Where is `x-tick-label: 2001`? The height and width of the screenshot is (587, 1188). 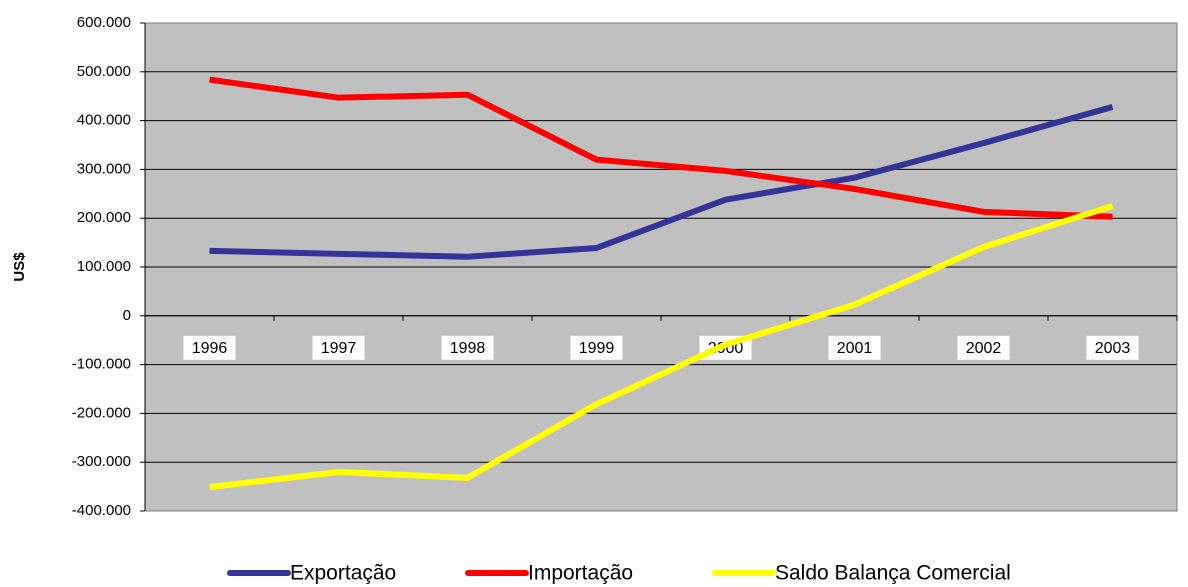
x-tick-label: 2001 is located at coordinates (855, 348).